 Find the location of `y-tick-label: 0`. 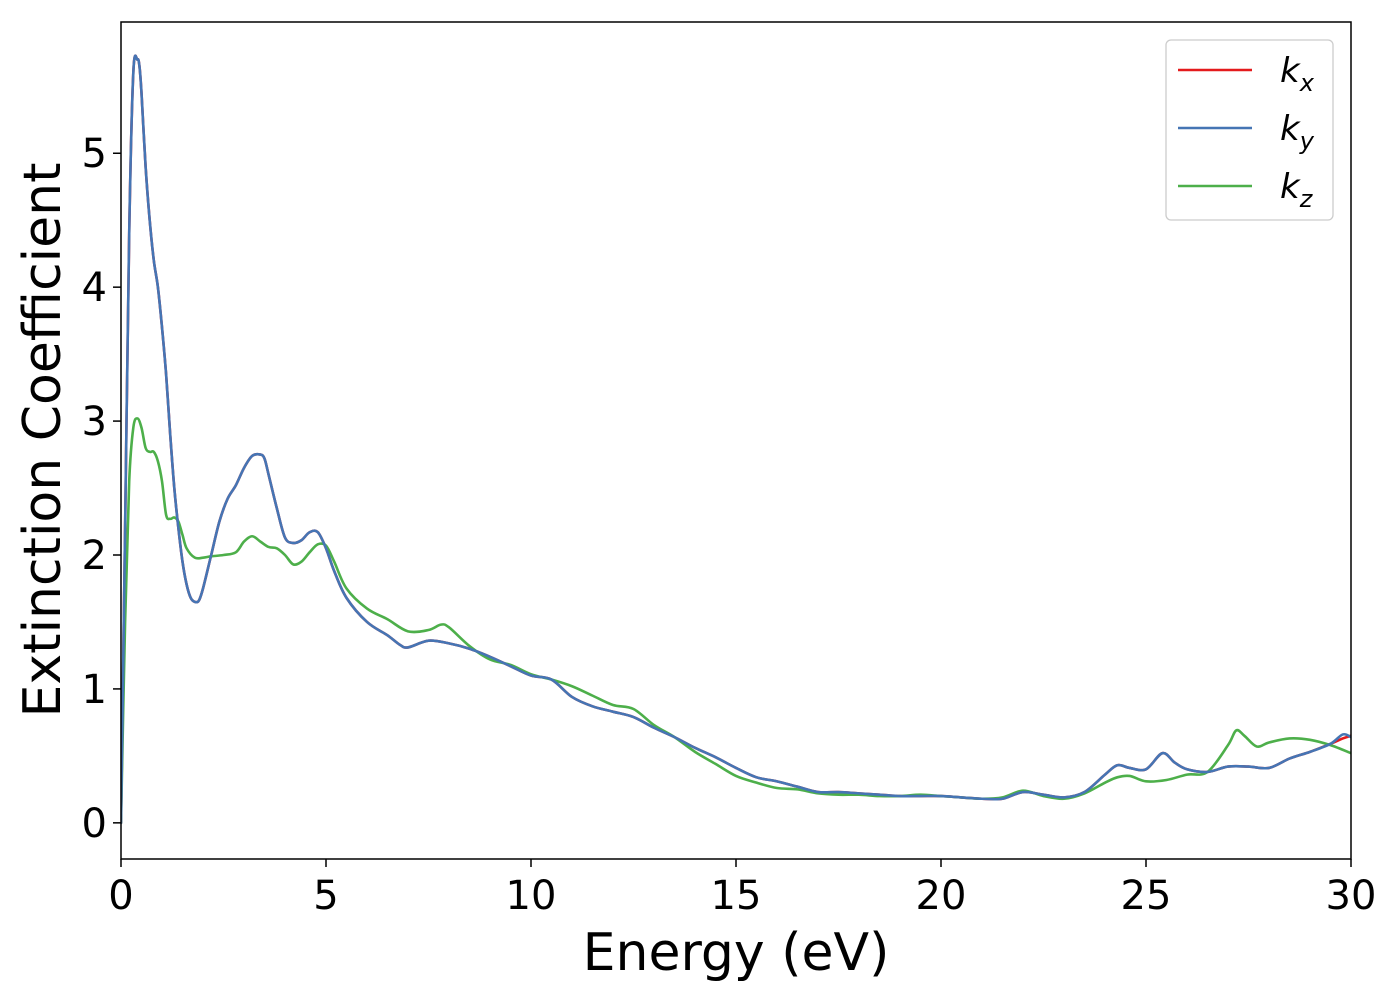

y-tick-label: 0 is located at coordinates (94, 824).